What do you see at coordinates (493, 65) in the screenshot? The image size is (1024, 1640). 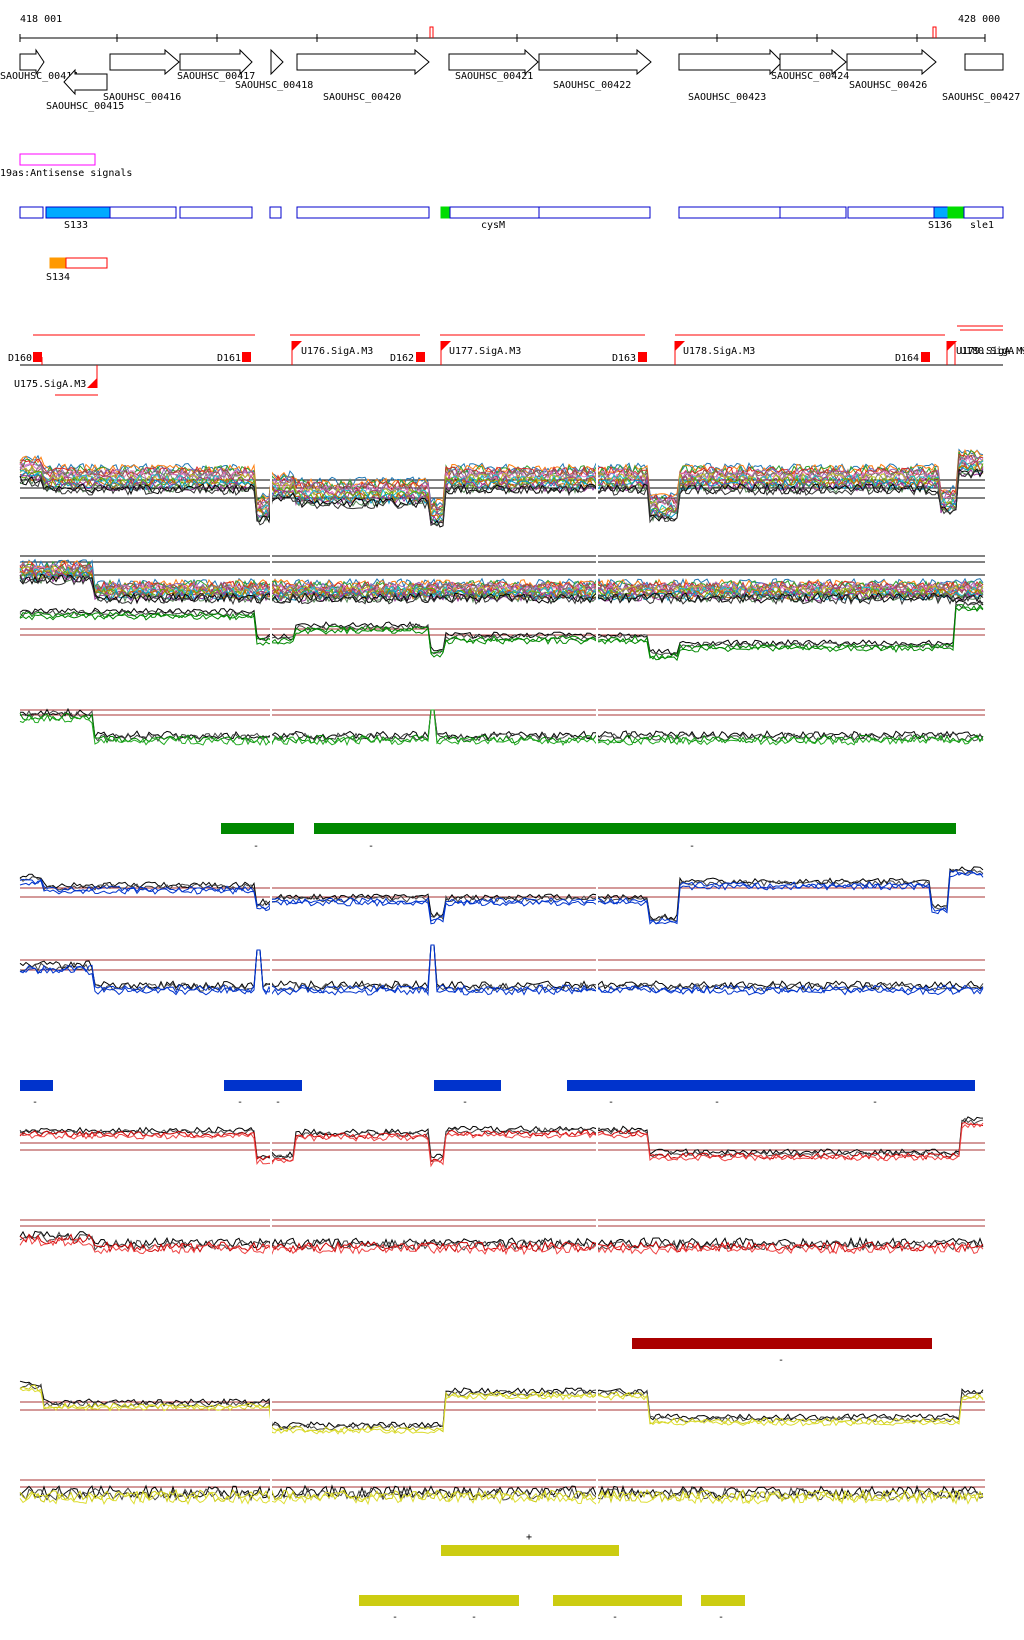 I see `gene-SAOUHSC_00421: SAOUHSC_00421` at bounding box center [493, 65].